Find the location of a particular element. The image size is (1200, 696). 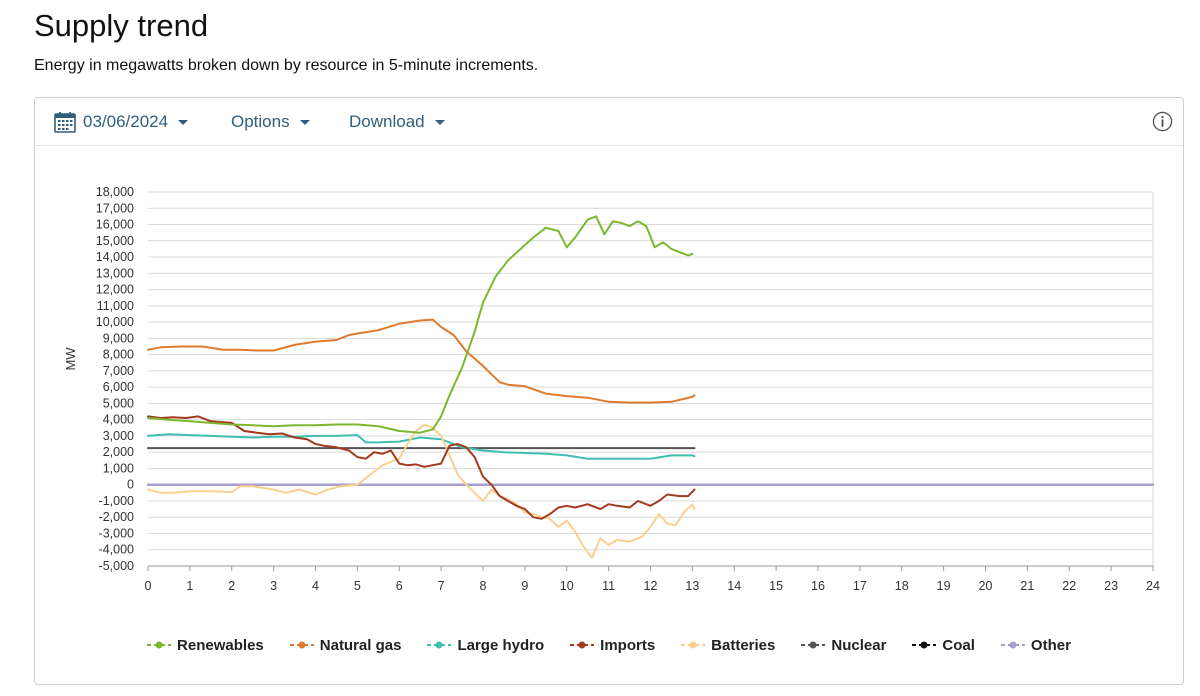

download-label: Download is located at coordinates (387, 121).